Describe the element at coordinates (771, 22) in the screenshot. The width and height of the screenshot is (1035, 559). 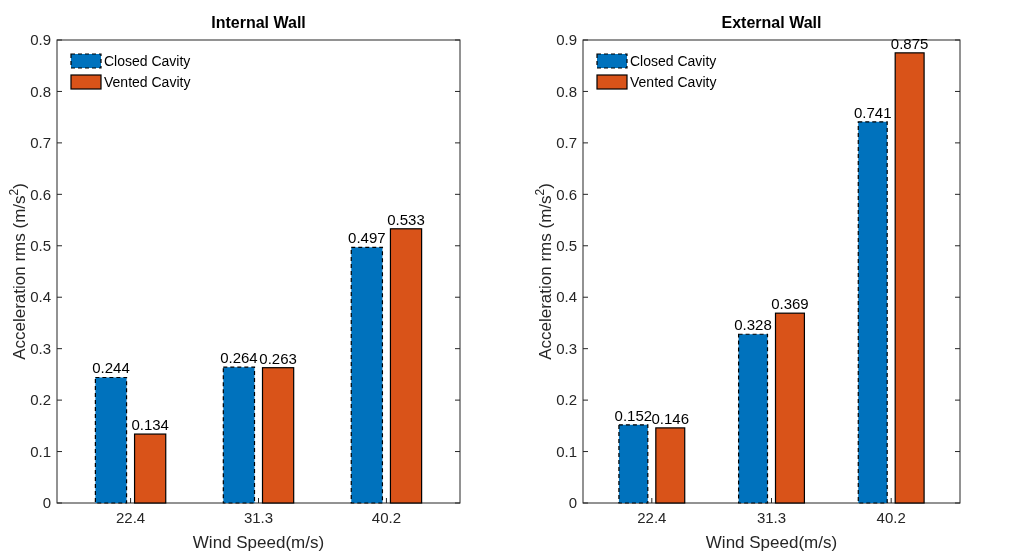
I see `chart-title: External Wall` at that location.